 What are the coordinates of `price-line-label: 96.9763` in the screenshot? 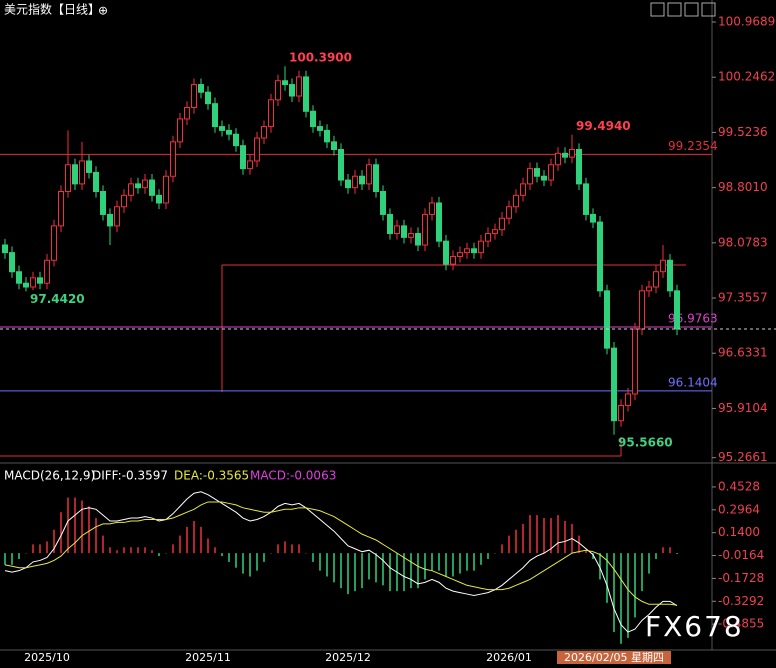 It's located at (693, 319).